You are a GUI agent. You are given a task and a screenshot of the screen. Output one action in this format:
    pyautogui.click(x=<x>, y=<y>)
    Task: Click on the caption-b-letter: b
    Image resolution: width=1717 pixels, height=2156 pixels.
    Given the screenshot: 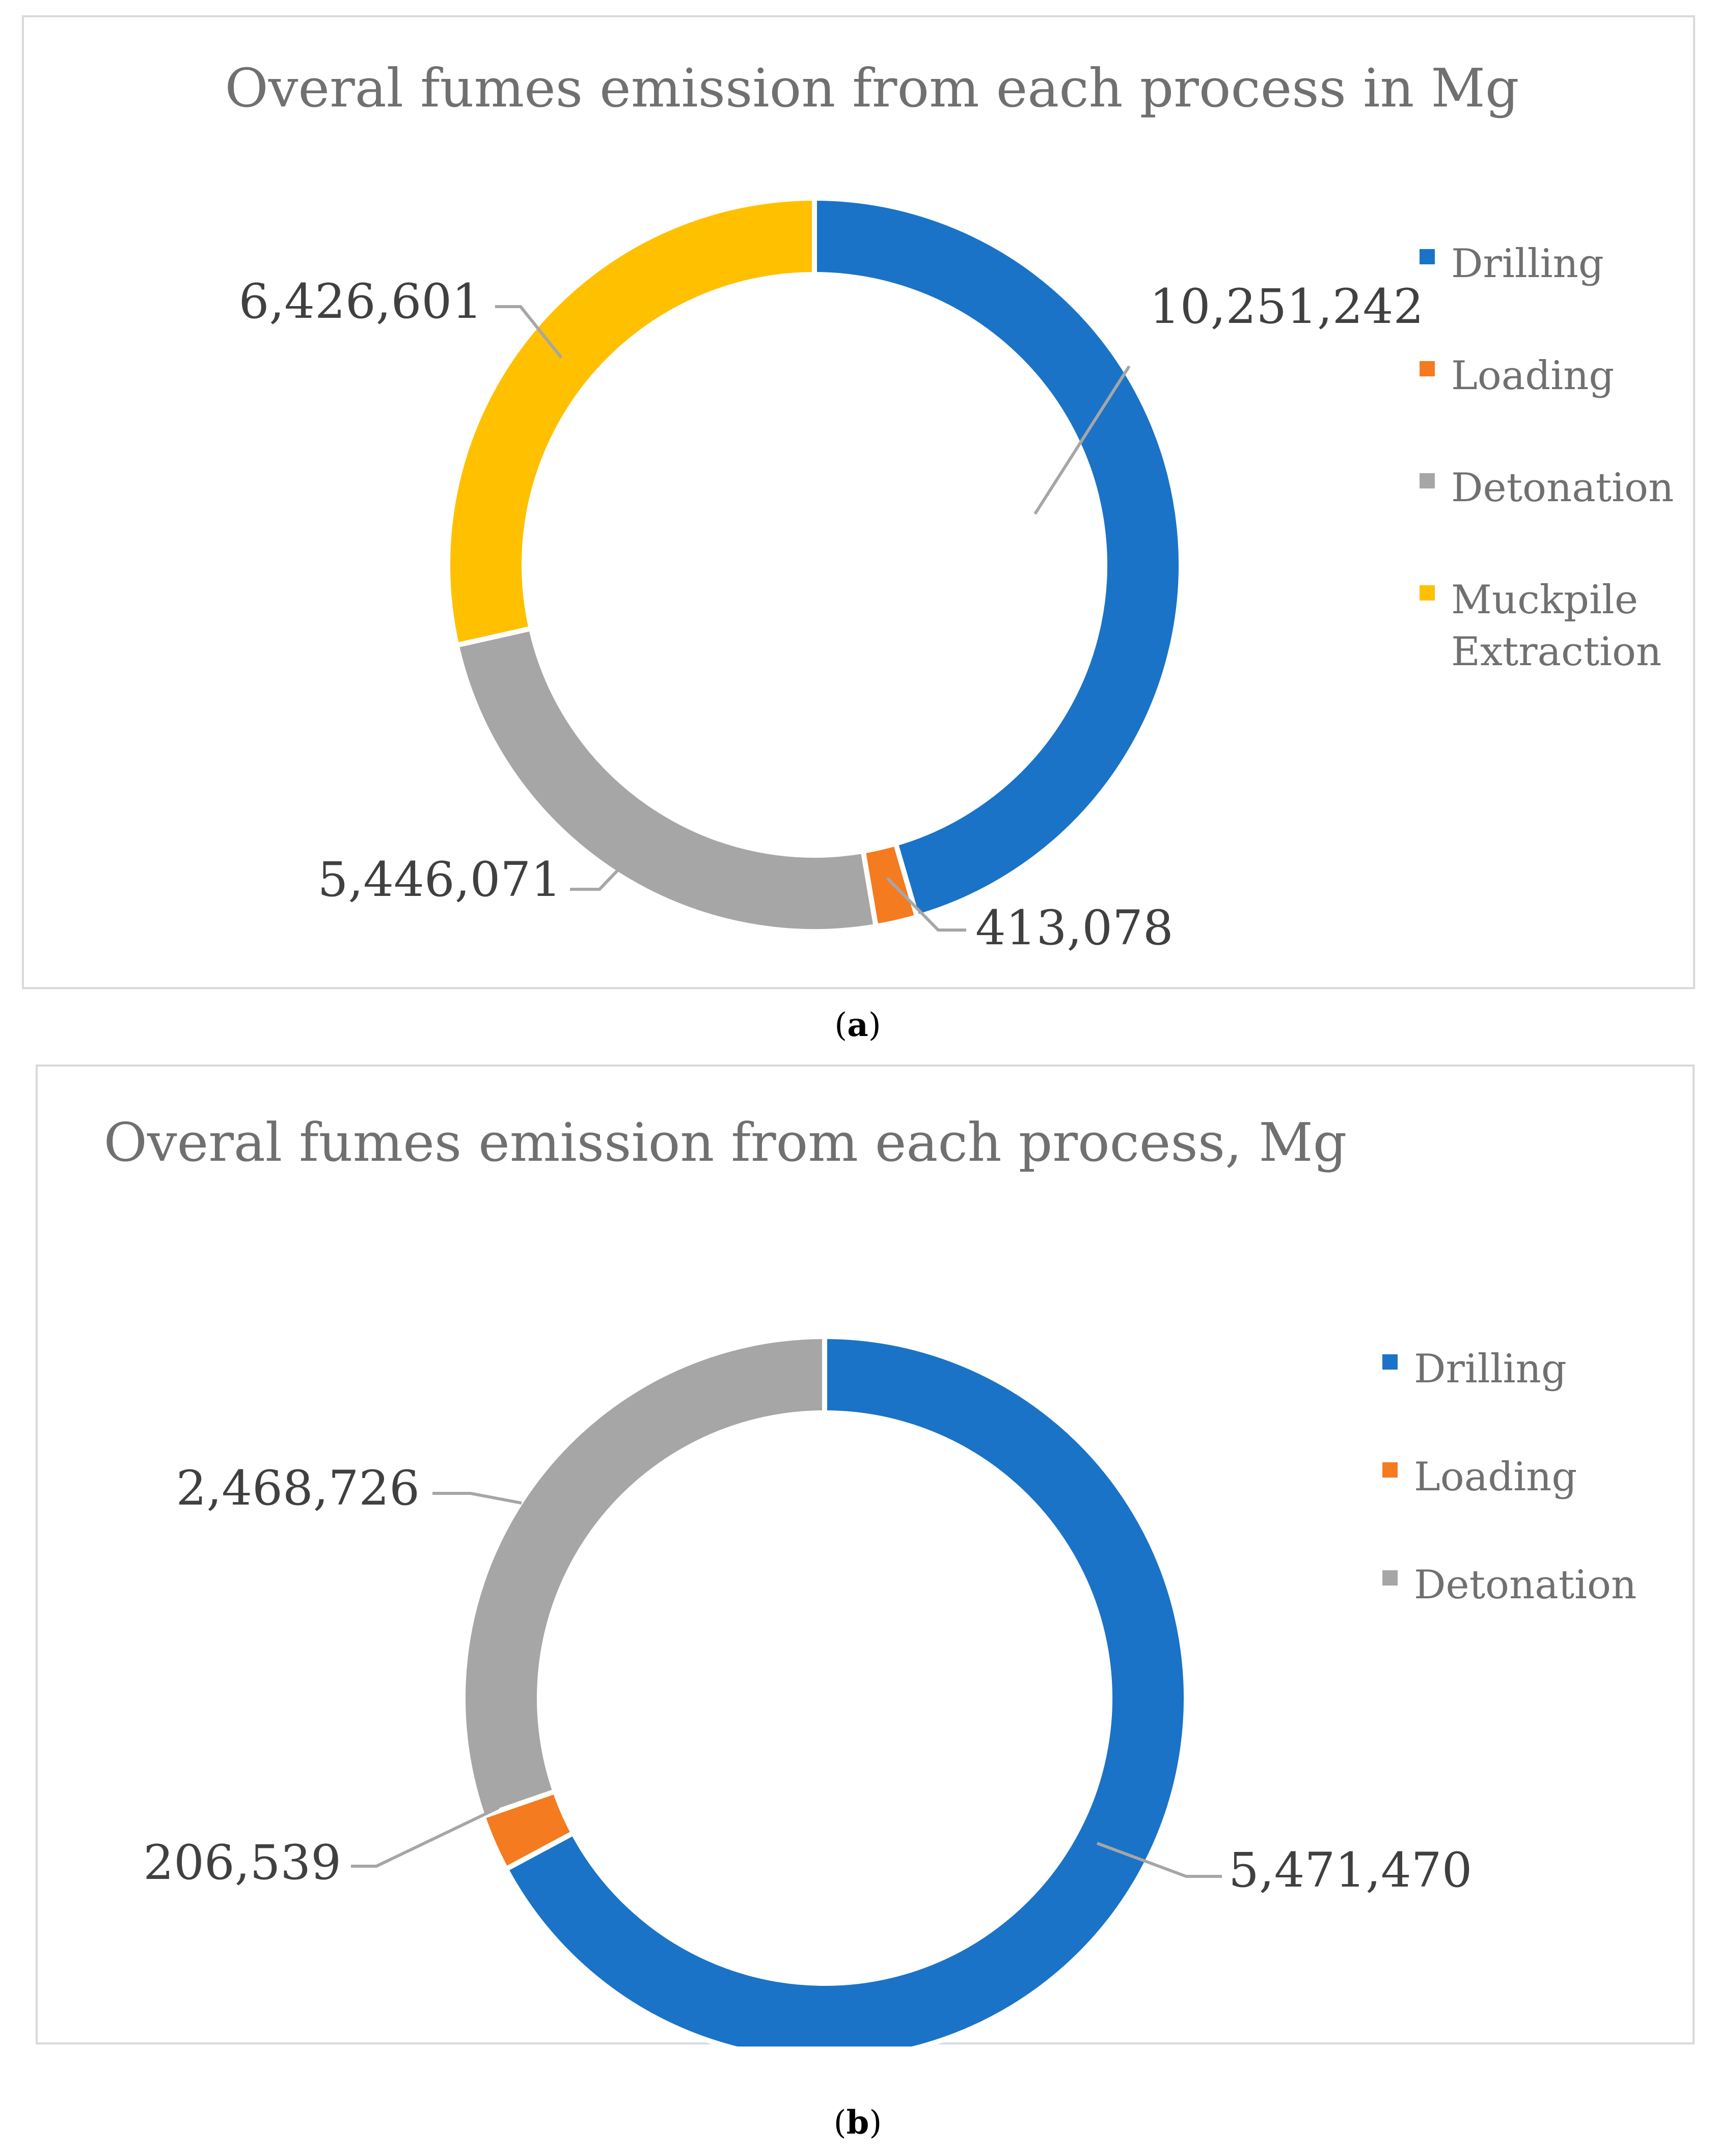 What is the action you would take?
    pyautogui.click(x=858, y=2123)
    